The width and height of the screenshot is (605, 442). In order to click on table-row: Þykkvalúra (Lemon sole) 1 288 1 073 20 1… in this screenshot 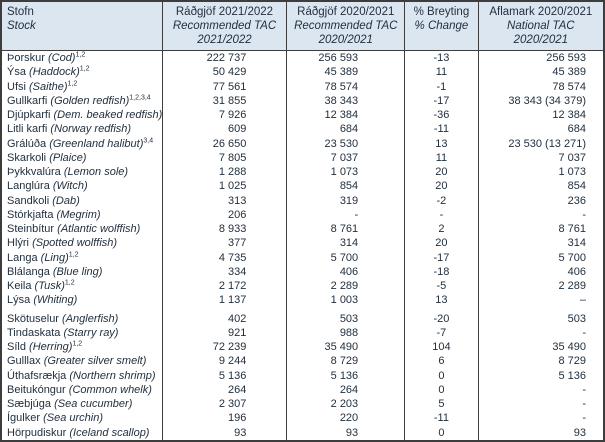, I will do `click(302, 172)`.